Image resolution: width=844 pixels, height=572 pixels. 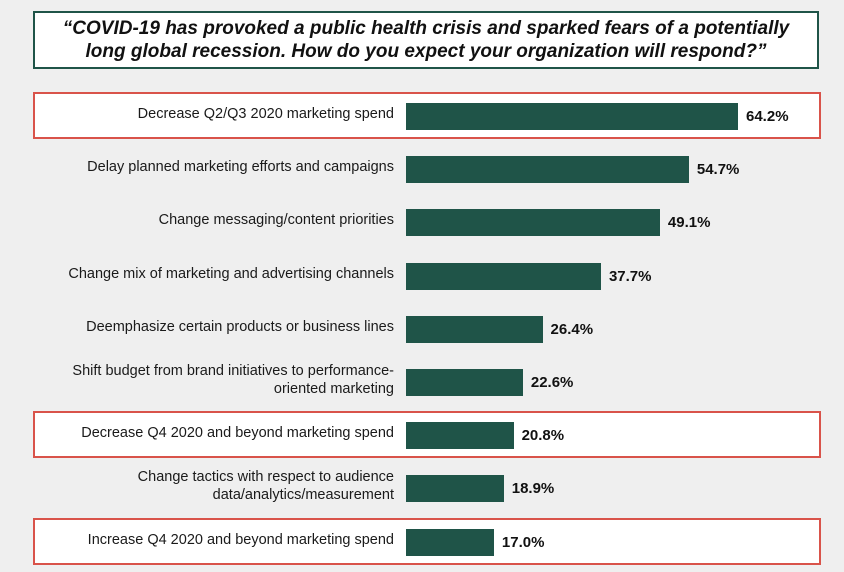 I want to click on value-label: 54.7%, so click(x=718, y=170).